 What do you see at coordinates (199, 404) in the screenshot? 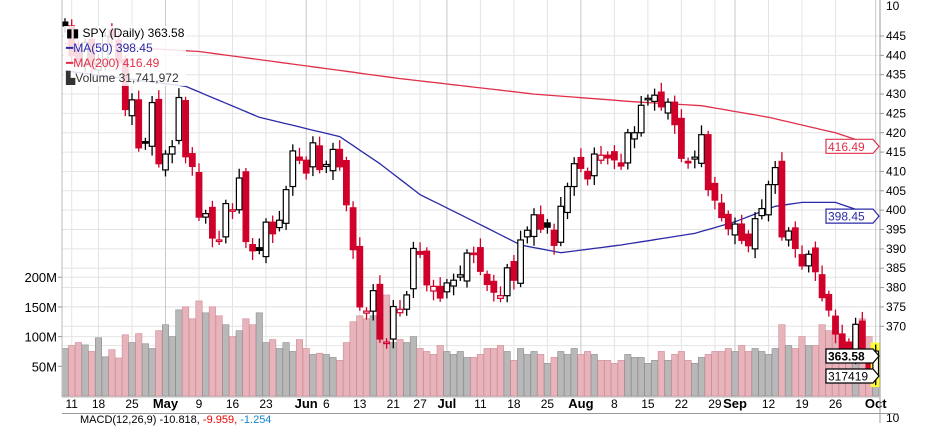
I see `x-tick-label: 9` at bounding box center [199, 404].